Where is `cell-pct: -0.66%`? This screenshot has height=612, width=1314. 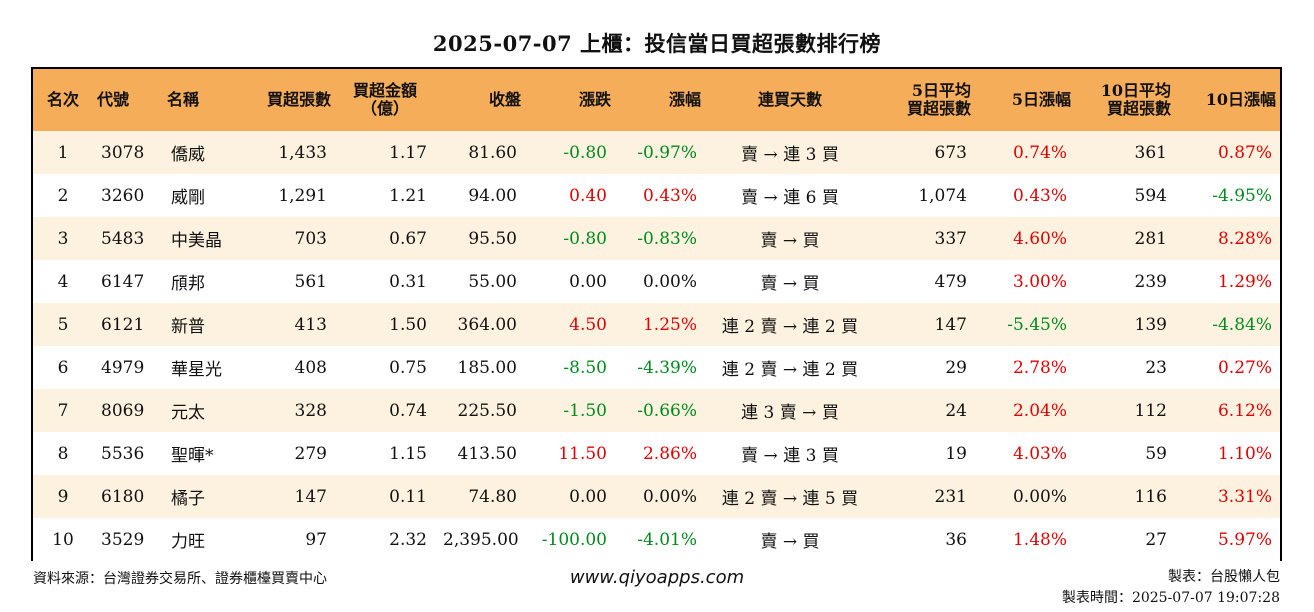
cell-pct: -0.66% is located at coordinates (667, 410).